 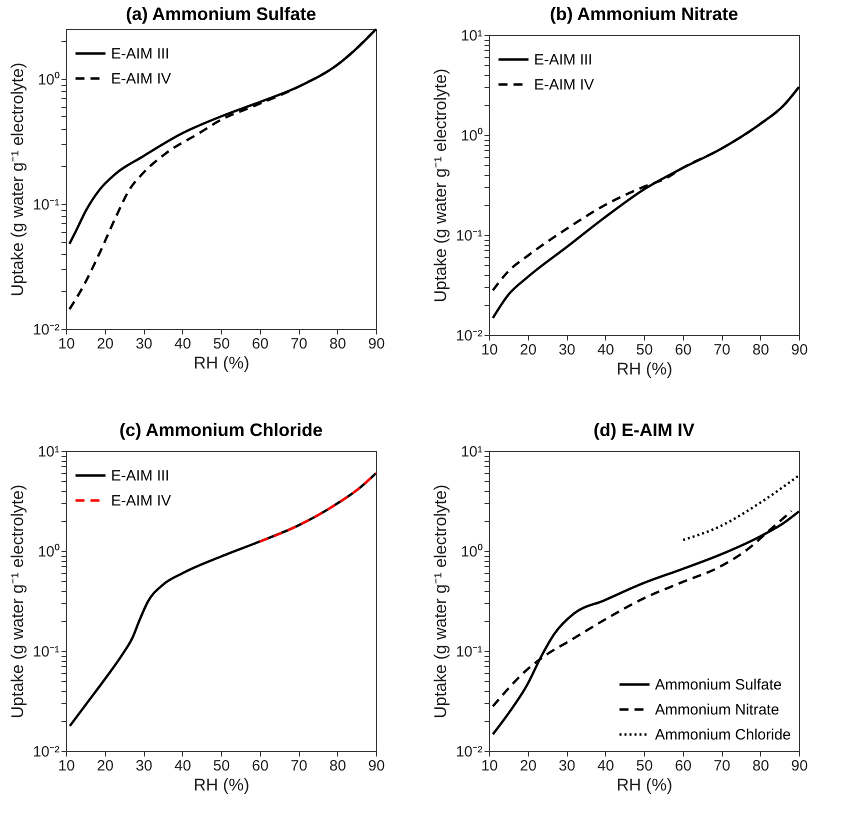 I want to click on chart-title: (c) Ammonium Chloride, so click(x=221, y=430).